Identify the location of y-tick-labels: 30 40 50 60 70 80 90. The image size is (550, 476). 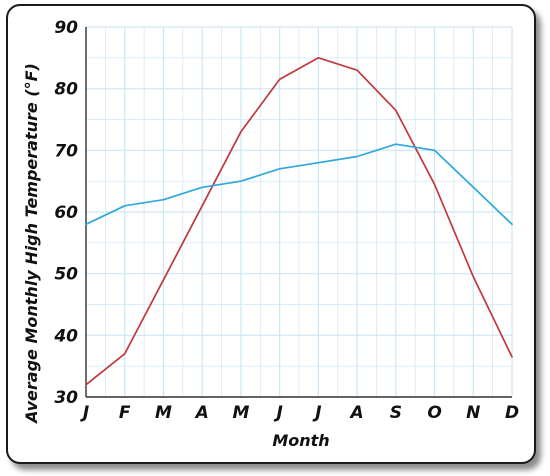
(65, 213).